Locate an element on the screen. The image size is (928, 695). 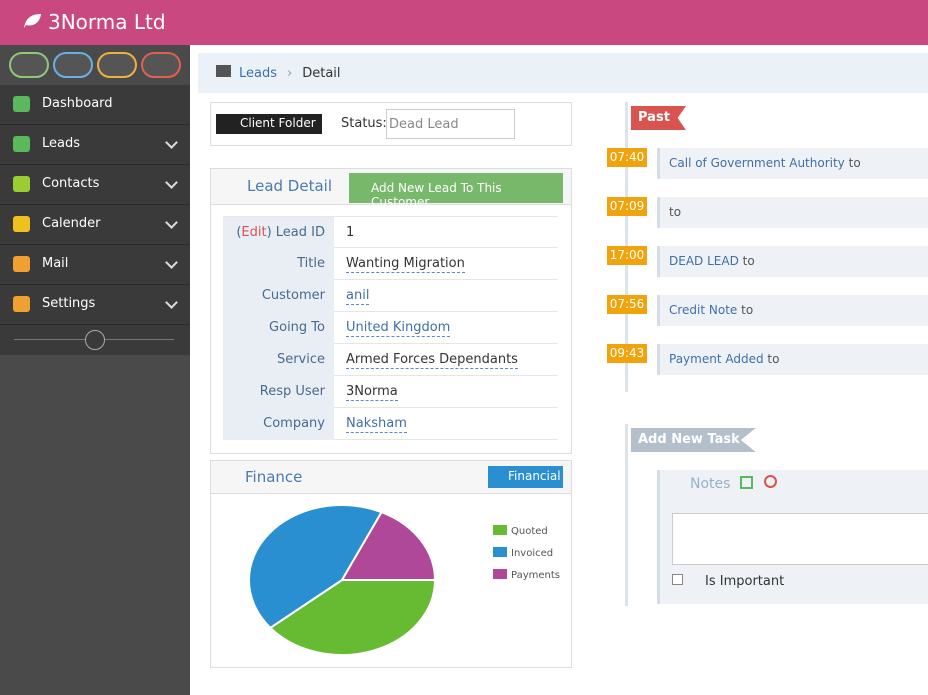
event: Call of Government Authority to is located at coordinates (792, 163).